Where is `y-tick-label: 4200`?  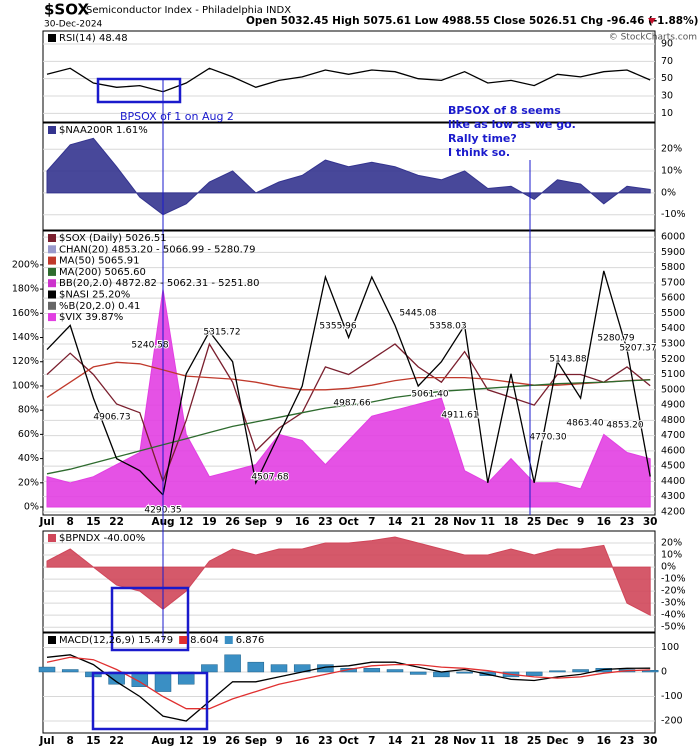 y-tick-label: 4200 is located at coordinates (673, 511).